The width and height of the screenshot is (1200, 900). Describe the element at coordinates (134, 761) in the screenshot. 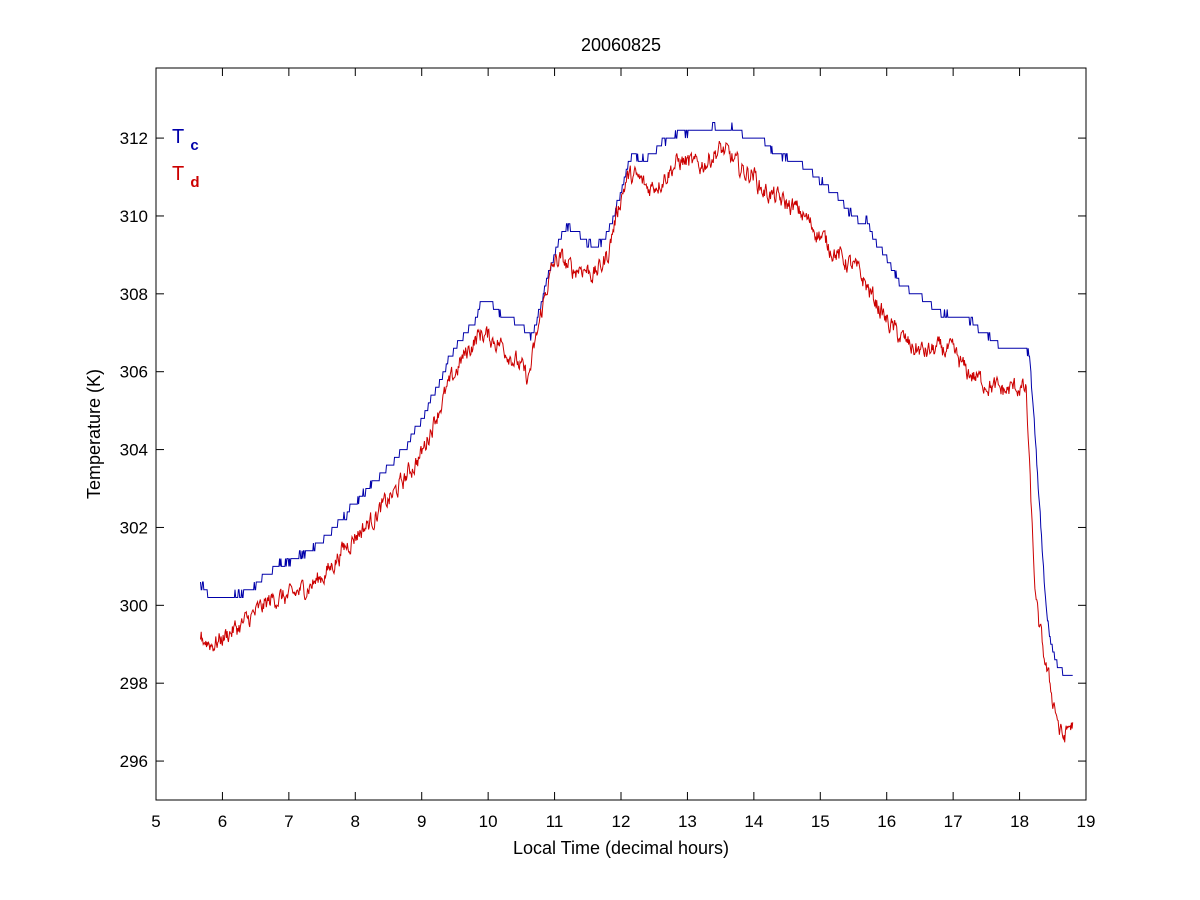

I see `y-tick-label: 296` at that location.